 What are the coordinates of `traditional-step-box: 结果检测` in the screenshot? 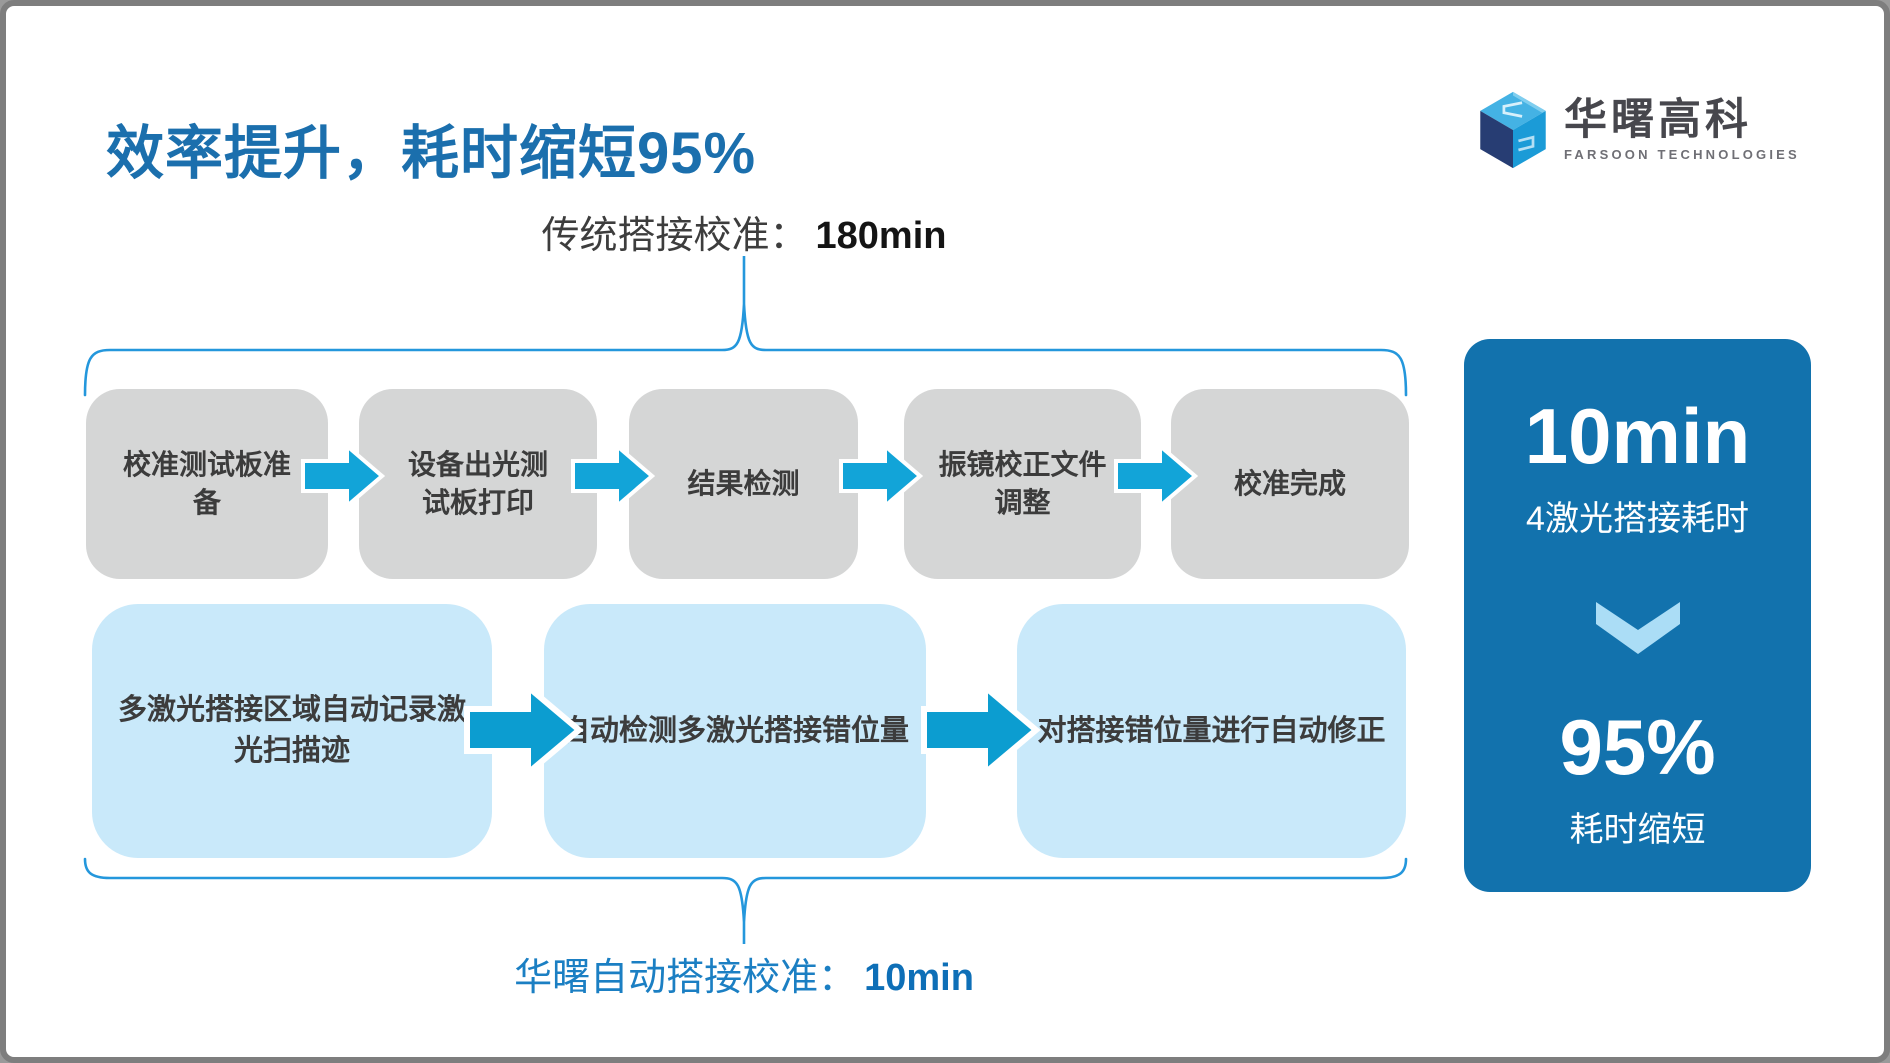 It's located at (743, 484).